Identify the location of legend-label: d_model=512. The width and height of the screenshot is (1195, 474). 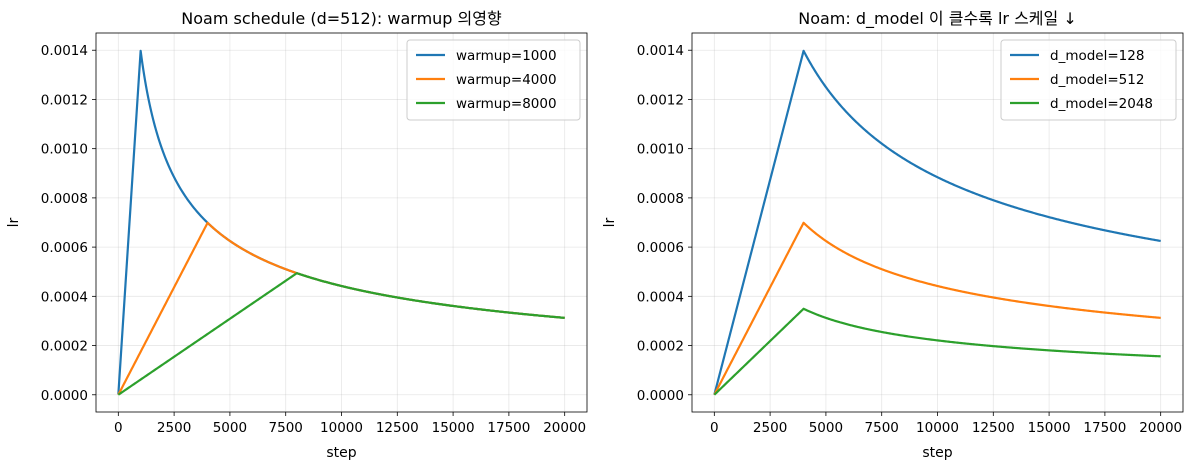
(1097, 80).